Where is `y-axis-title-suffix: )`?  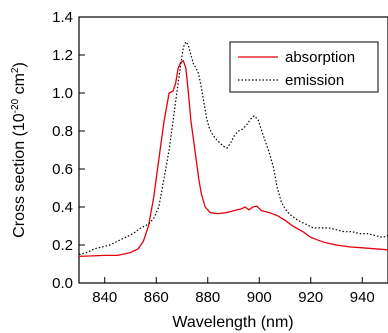
y-axis-title-suffix: ) is located at coordinates (19, 64).